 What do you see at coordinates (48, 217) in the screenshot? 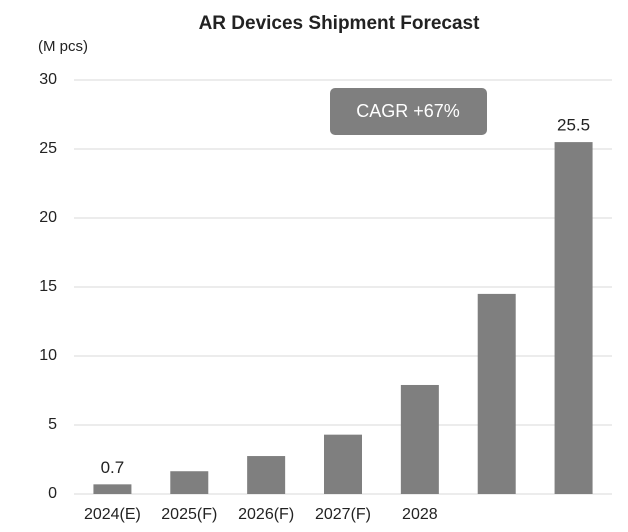
I see `y-tick-label: 20` at bounding box center [48, 217].